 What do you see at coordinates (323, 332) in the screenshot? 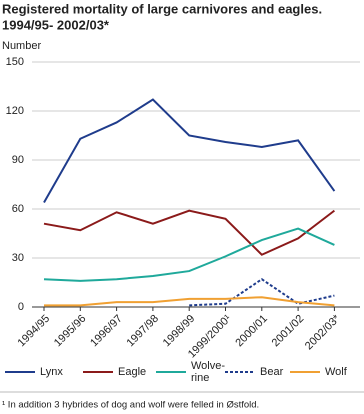
I see `x-tick-label: 2002/03*` at bounding box center [323, 332].